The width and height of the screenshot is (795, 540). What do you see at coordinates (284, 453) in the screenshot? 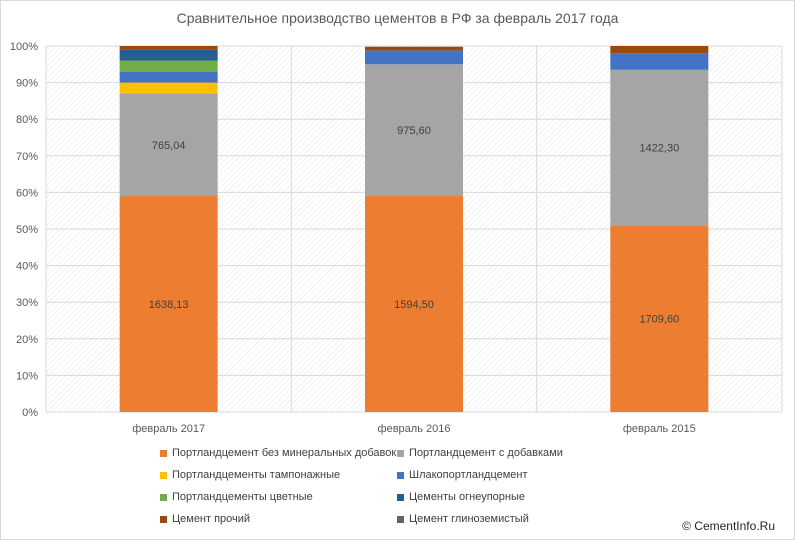
I see `legend-label: Портландцемент без минеральных добавок` at bounding box center [284, 453].